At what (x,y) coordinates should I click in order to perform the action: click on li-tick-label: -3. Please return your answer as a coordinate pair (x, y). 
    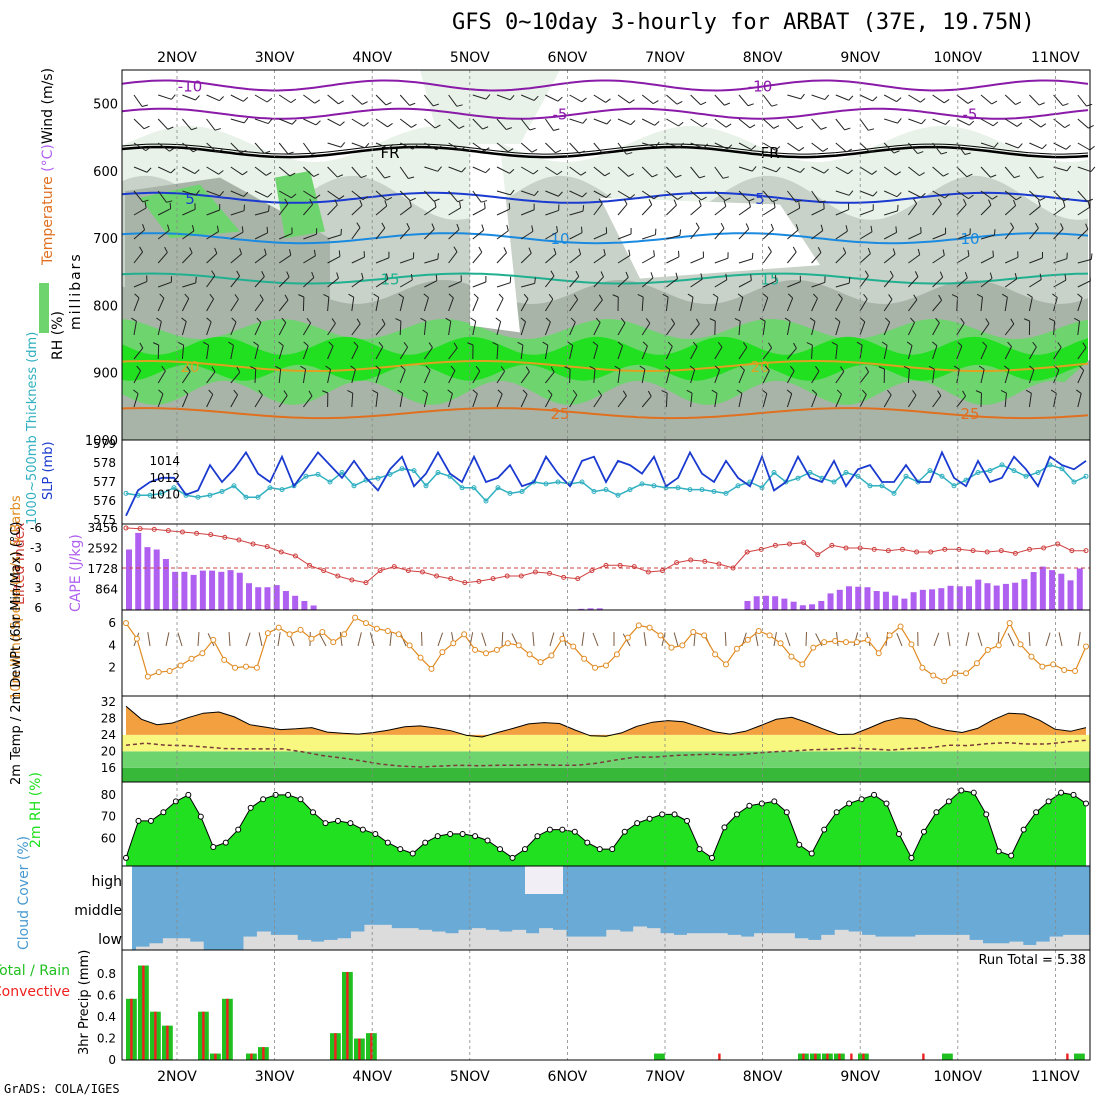
    Looking at the image, I should click on (36, 548).